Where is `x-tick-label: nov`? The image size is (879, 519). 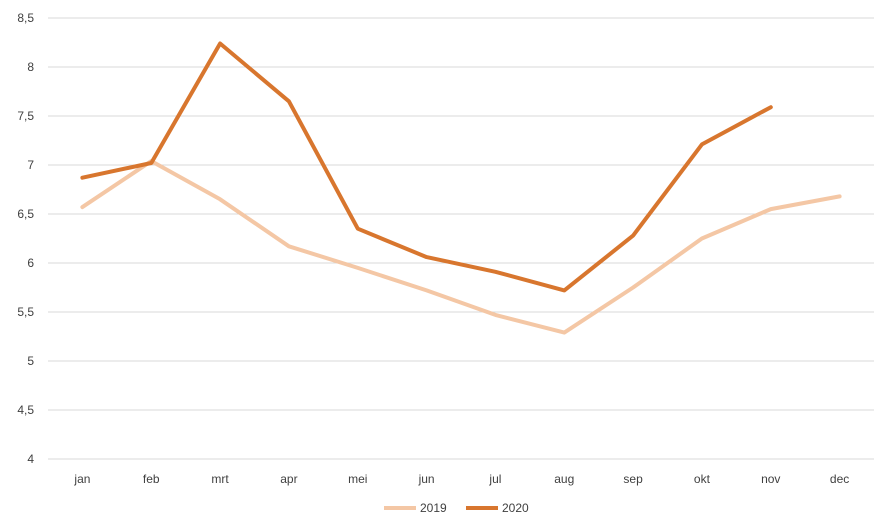 x-tick-label: nov is located at coordinates (770, 479).